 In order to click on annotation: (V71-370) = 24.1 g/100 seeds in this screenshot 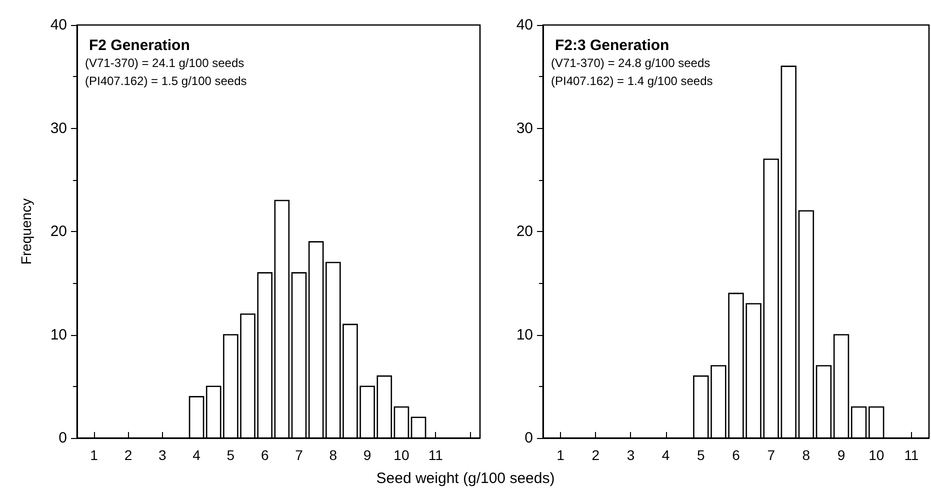, I will do `click(164, 63)`.